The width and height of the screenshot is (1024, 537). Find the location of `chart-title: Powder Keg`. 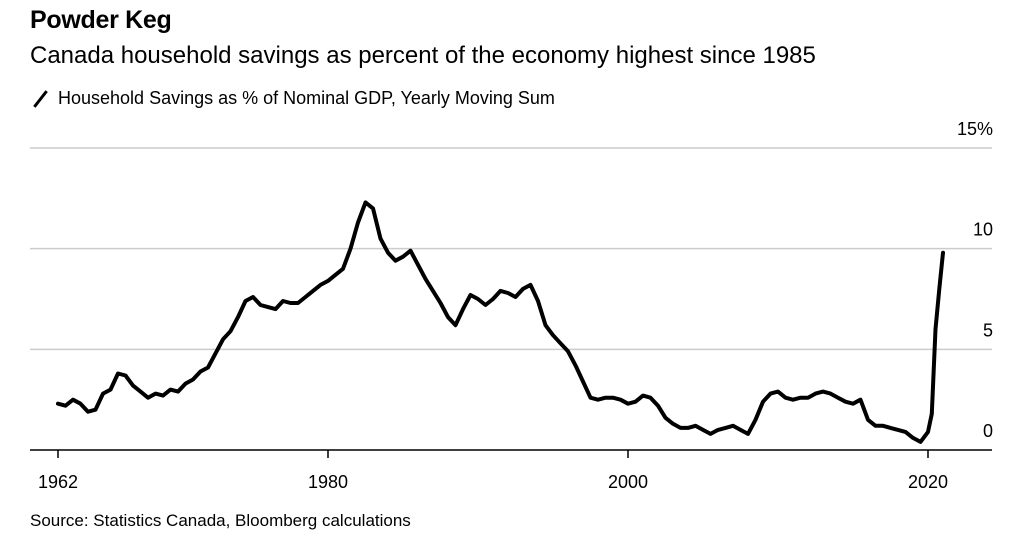

chart-title: Powder Keg is located at coordinates (101, 20).